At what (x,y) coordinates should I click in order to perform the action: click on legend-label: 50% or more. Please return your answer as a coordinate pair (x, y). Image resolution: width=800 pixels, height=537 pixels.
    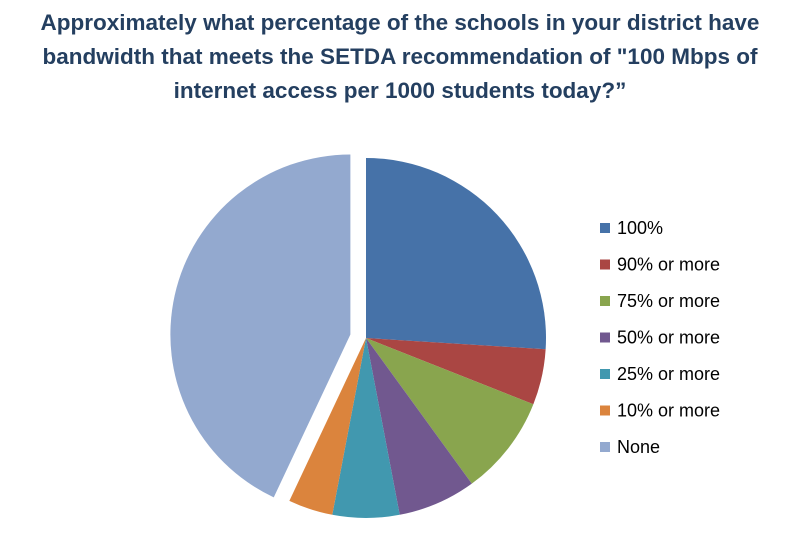
    Looking at the image, I should click on (668, 337).